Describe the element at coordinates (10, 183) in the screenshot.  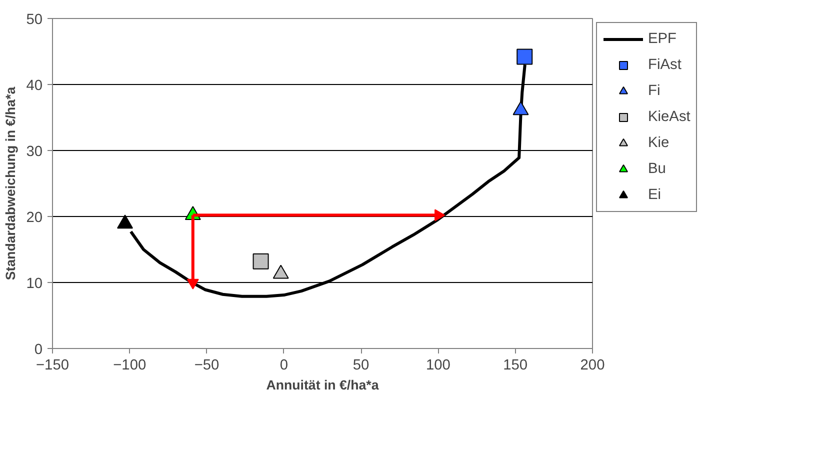
I see `y-axis-title: Standardabweichung in €/ha*a` at that location.